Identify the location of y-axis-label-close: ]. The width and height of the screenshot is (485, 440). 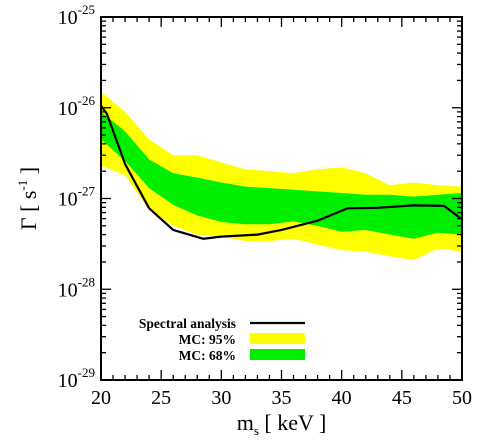
(28, 173).